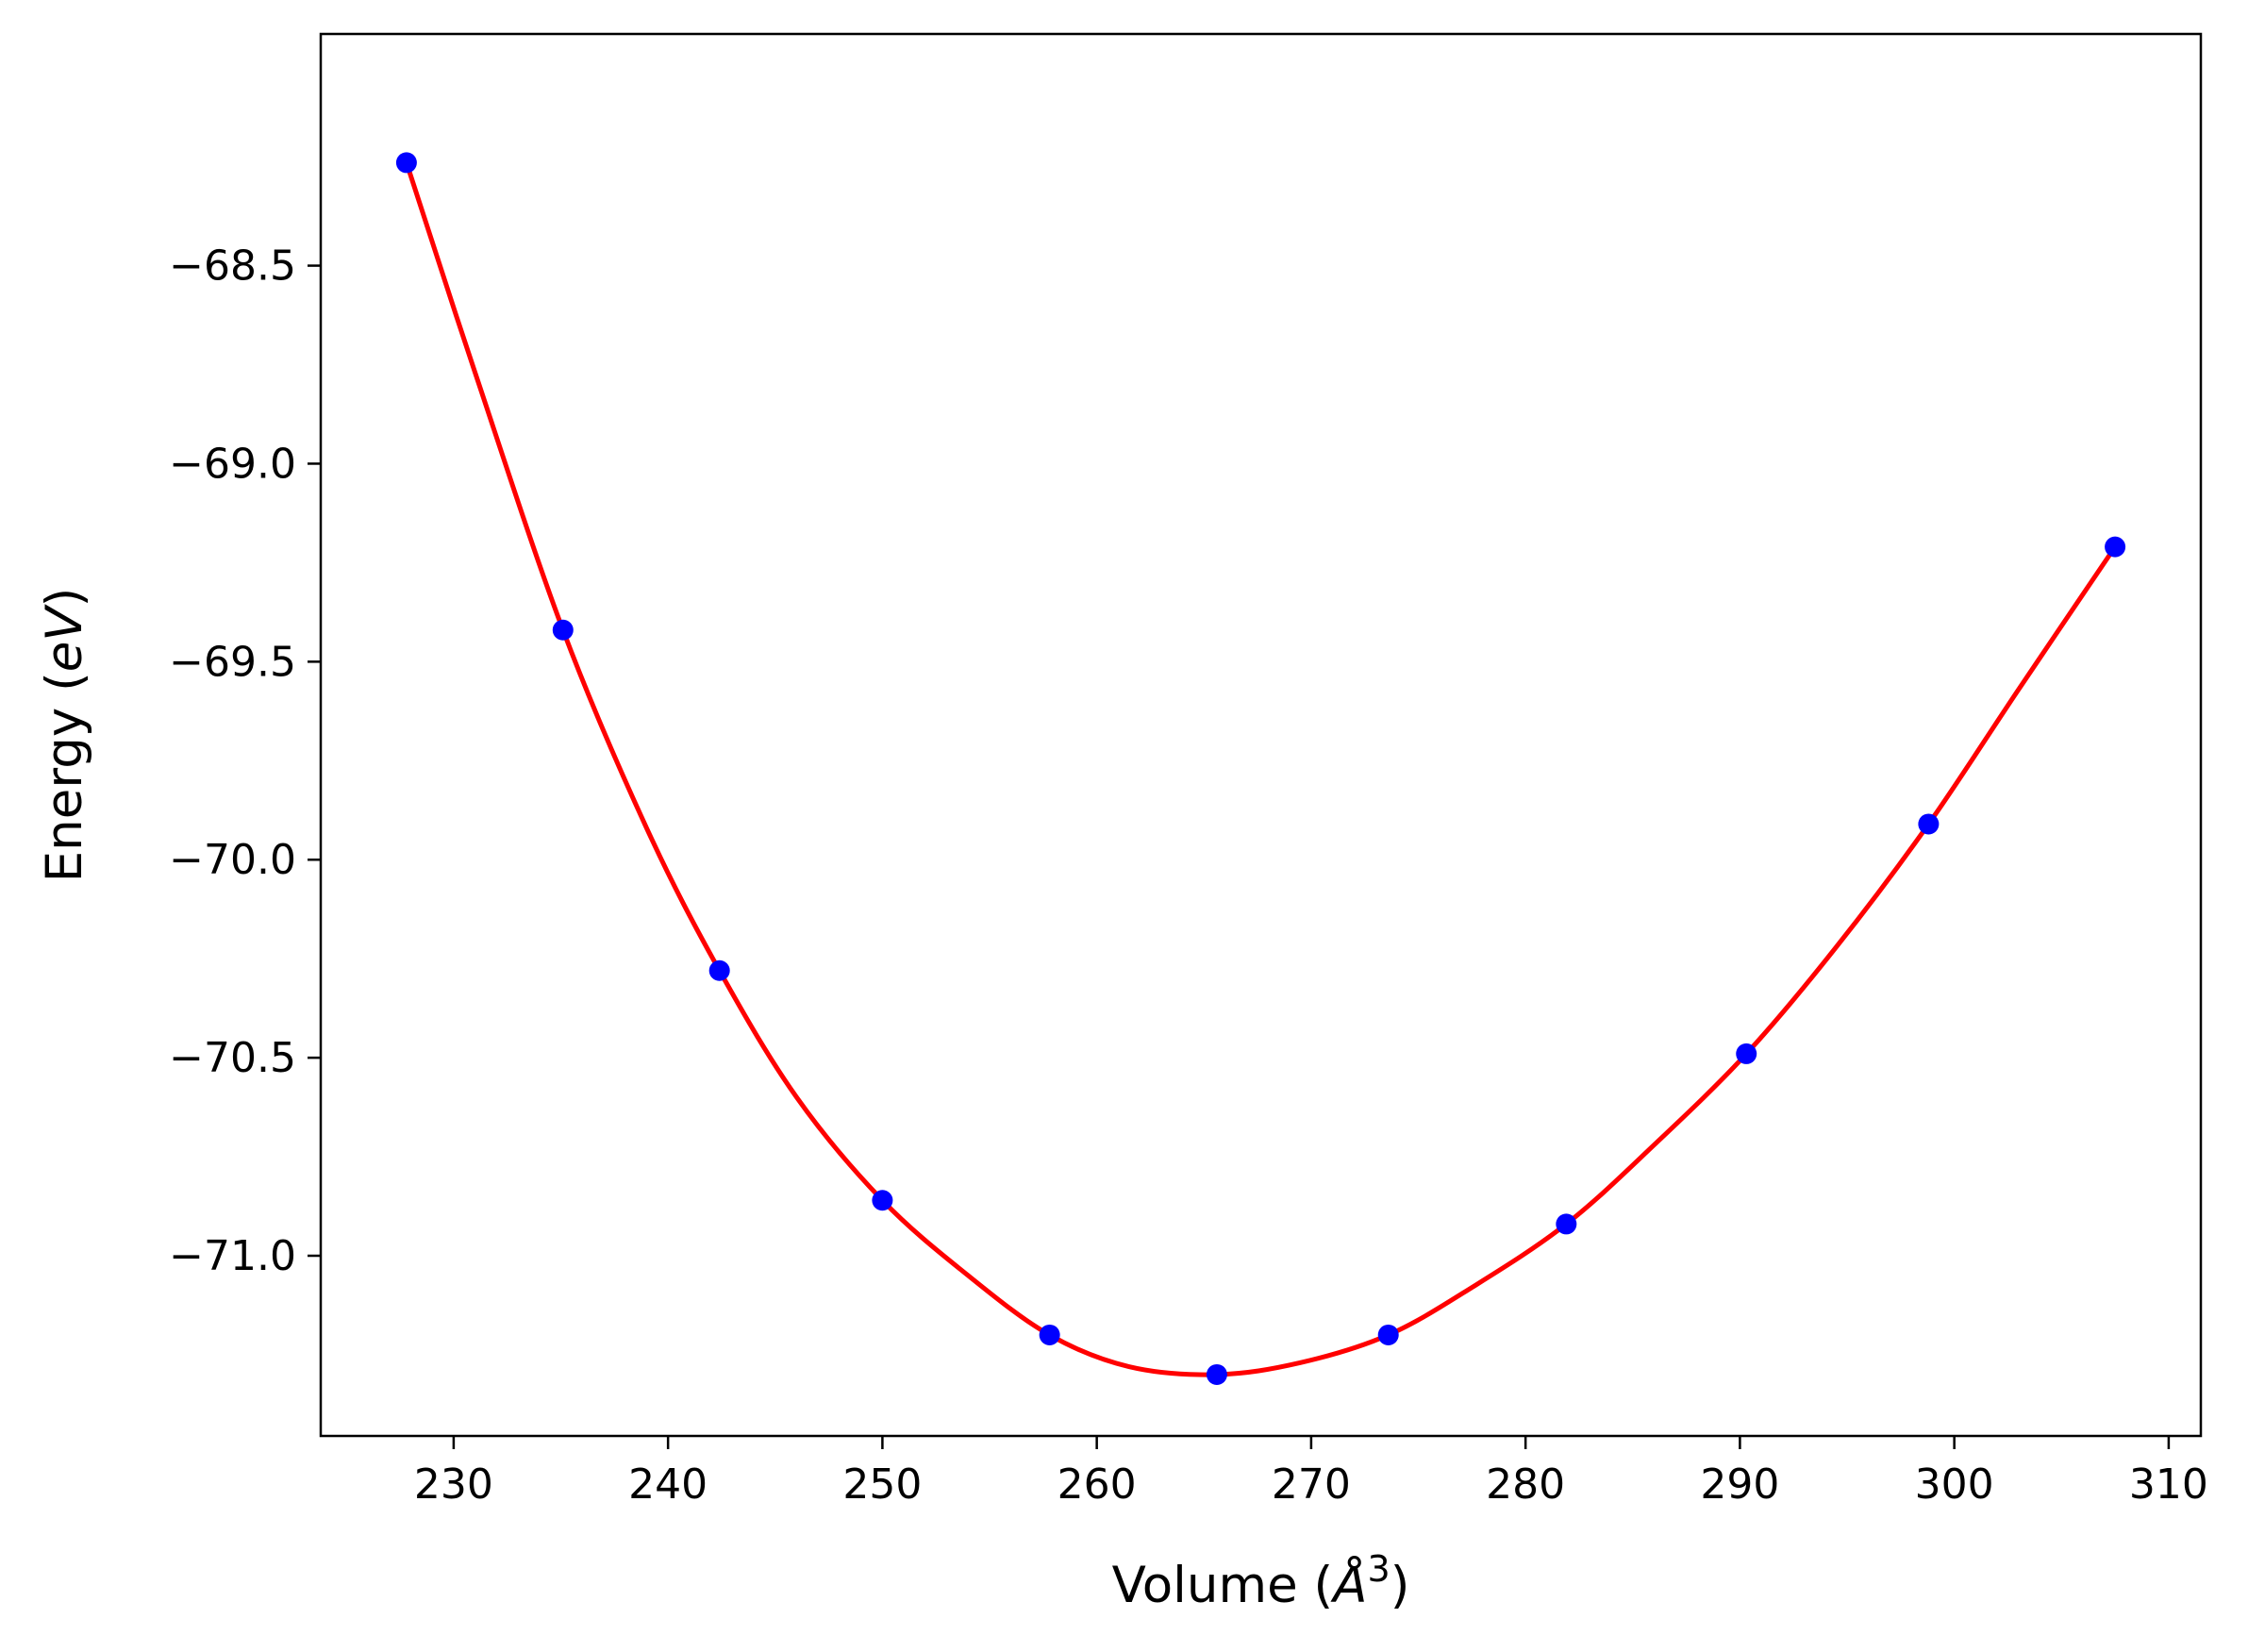  I want to click on x-tick-label: 270, so click(1311, 1484).